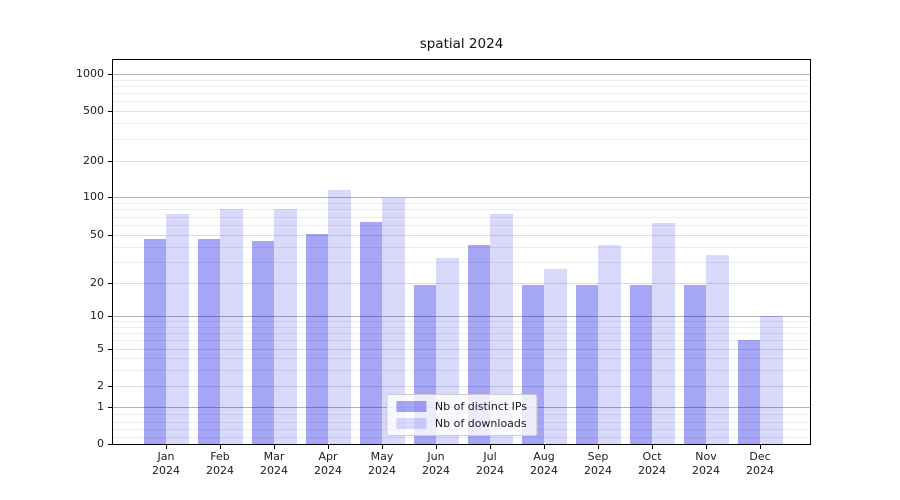 This screenshot has width=900, height=500. What do you see at coordinates (100, 385) in the screenshot?
I see `y-tick-label: 2` at bounding box center [100, 385].